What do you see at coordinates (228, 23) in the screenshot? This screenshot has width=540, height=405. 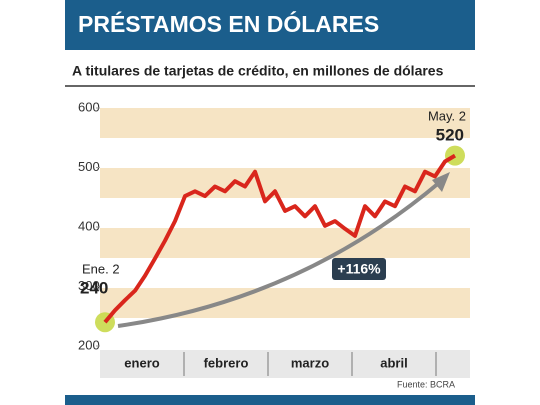 I see `chart-title: PRÉSTAMOS EN DÓLARES` at bounding box center [228, 23].